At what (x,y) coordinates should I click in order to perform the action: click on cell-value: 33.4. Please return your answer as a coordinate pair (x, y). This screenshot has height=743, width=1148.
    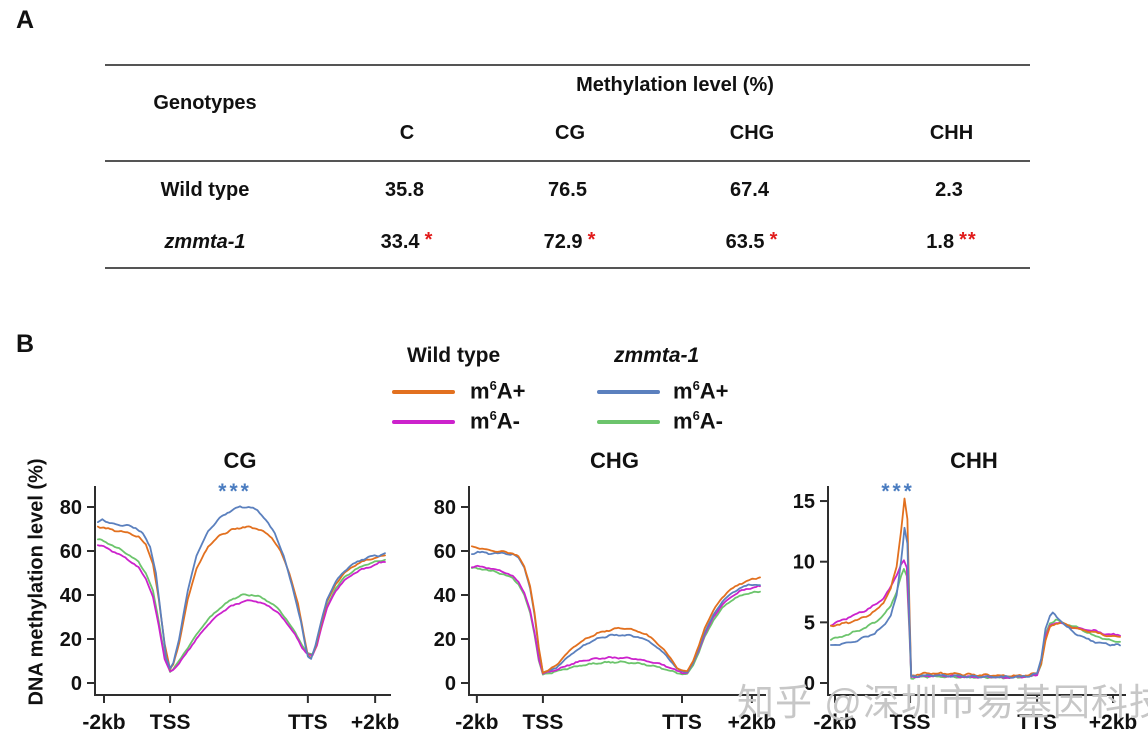
    Looking at the image, I should click on (400, 241).